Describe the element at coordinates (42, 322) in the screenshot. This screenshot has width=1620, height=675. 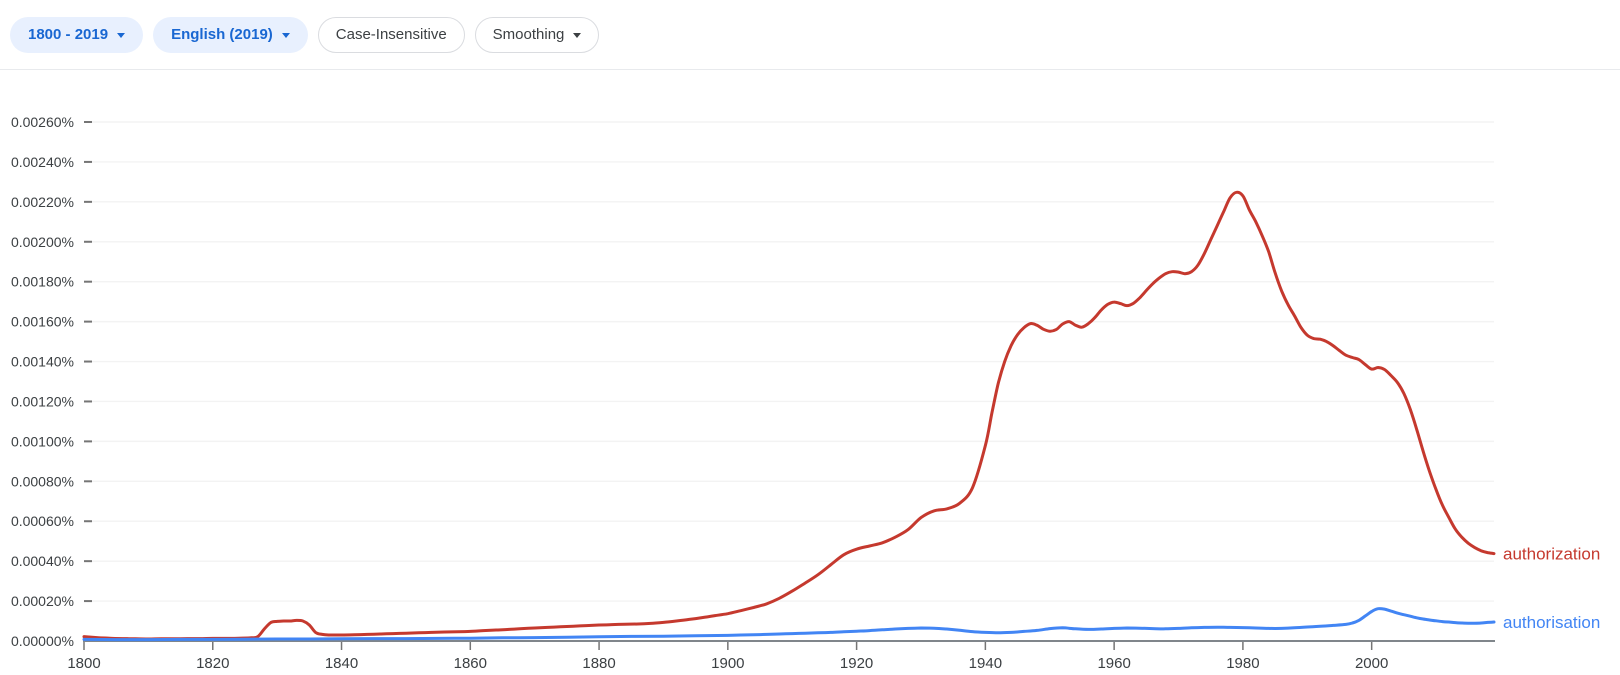
I see `y-tick-label: 0.00160%` at that location.